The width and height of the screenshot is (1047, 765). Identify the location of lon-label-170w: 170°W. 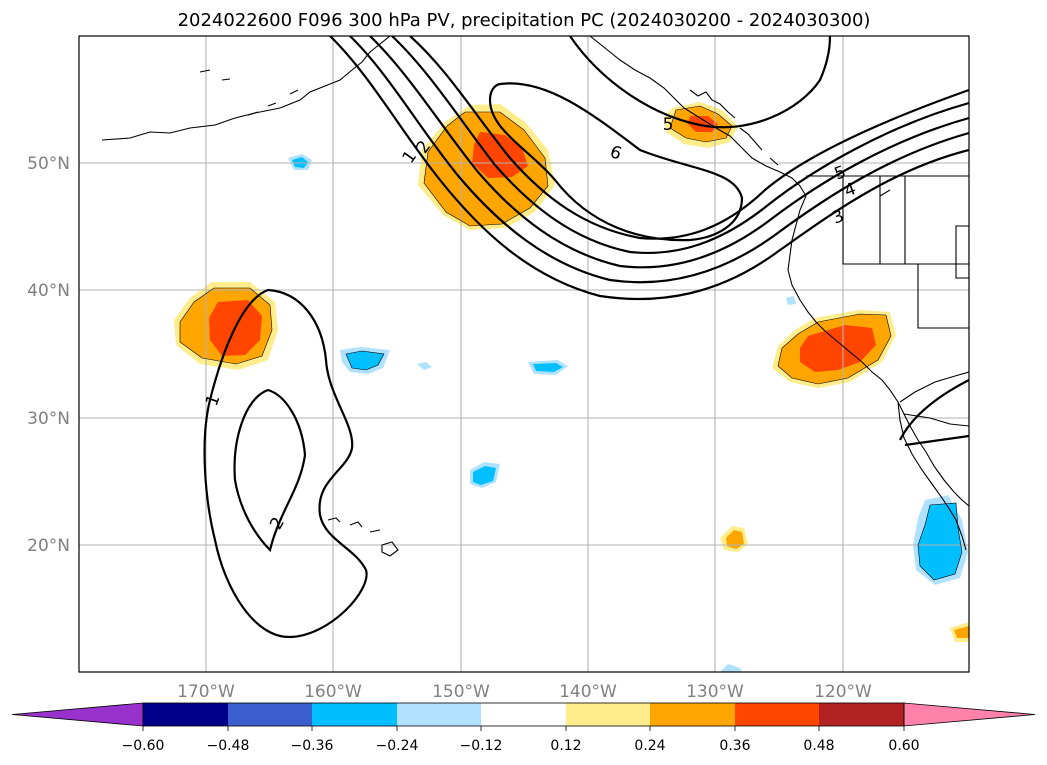
(206, 692).